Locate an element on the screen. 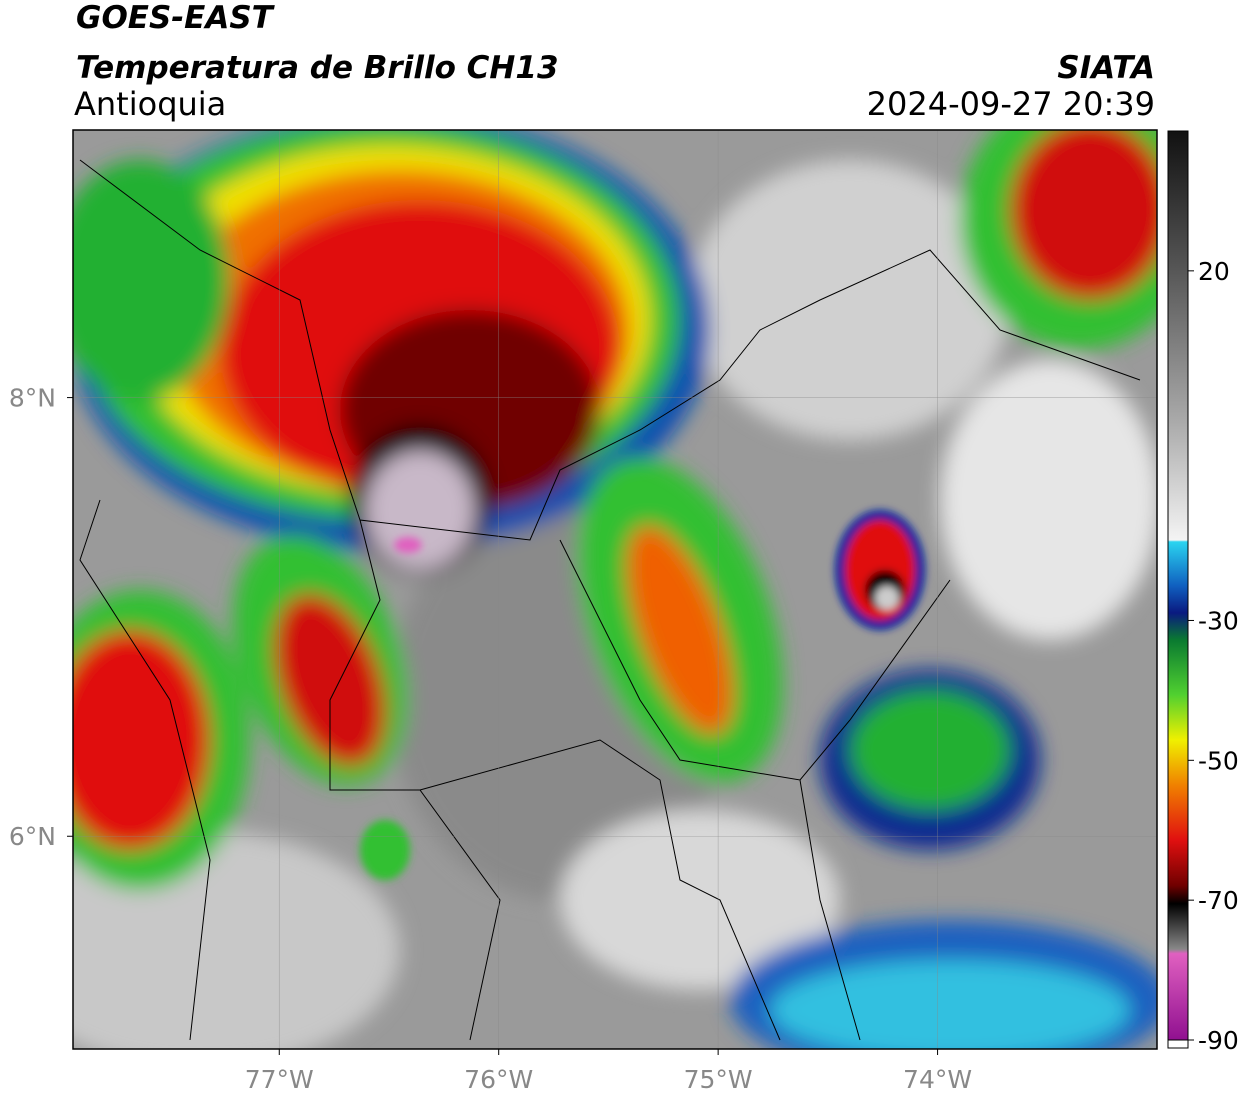  colorbar-tick-label: -70 is located at coordinates (1218, 900).